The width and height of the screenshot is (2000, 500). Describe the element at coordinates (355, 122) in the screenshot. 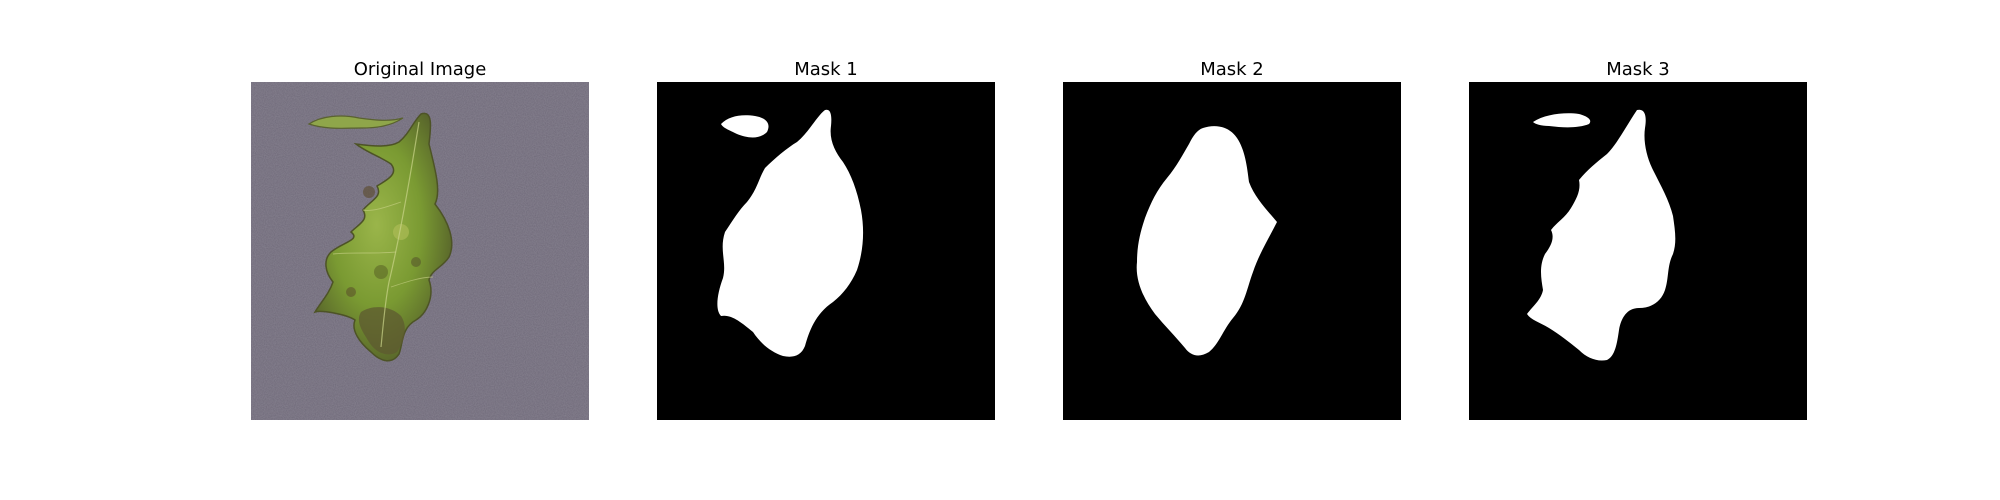

I see `leaf-stem` at that location.